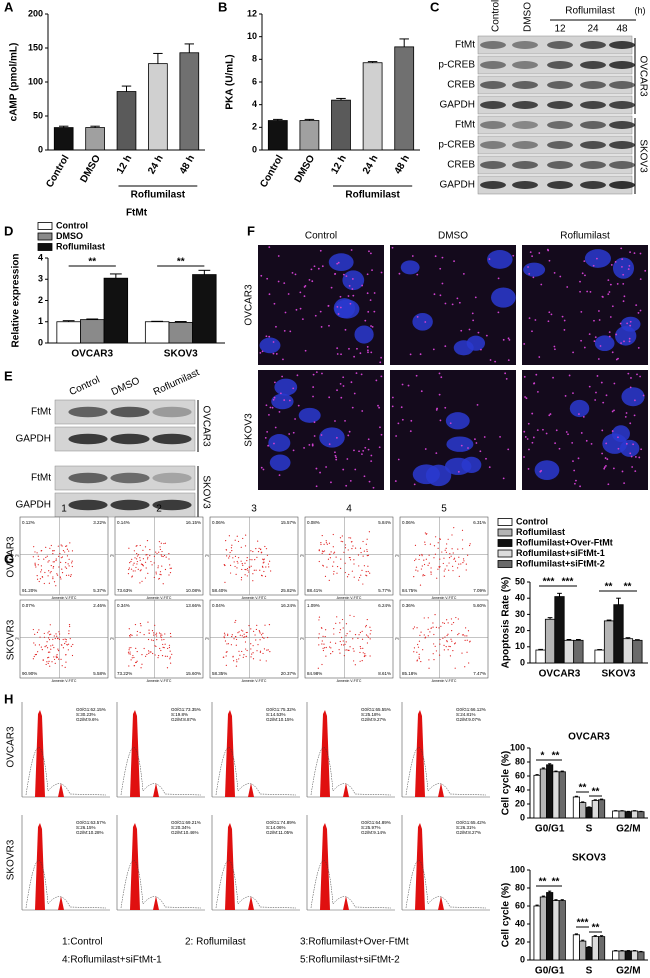 The width and height of the screenshot is (650, 978). What do you see at coordinates (66, 884) in the screenshot?
I see `fit-curve` at bounding box center [66, 884].